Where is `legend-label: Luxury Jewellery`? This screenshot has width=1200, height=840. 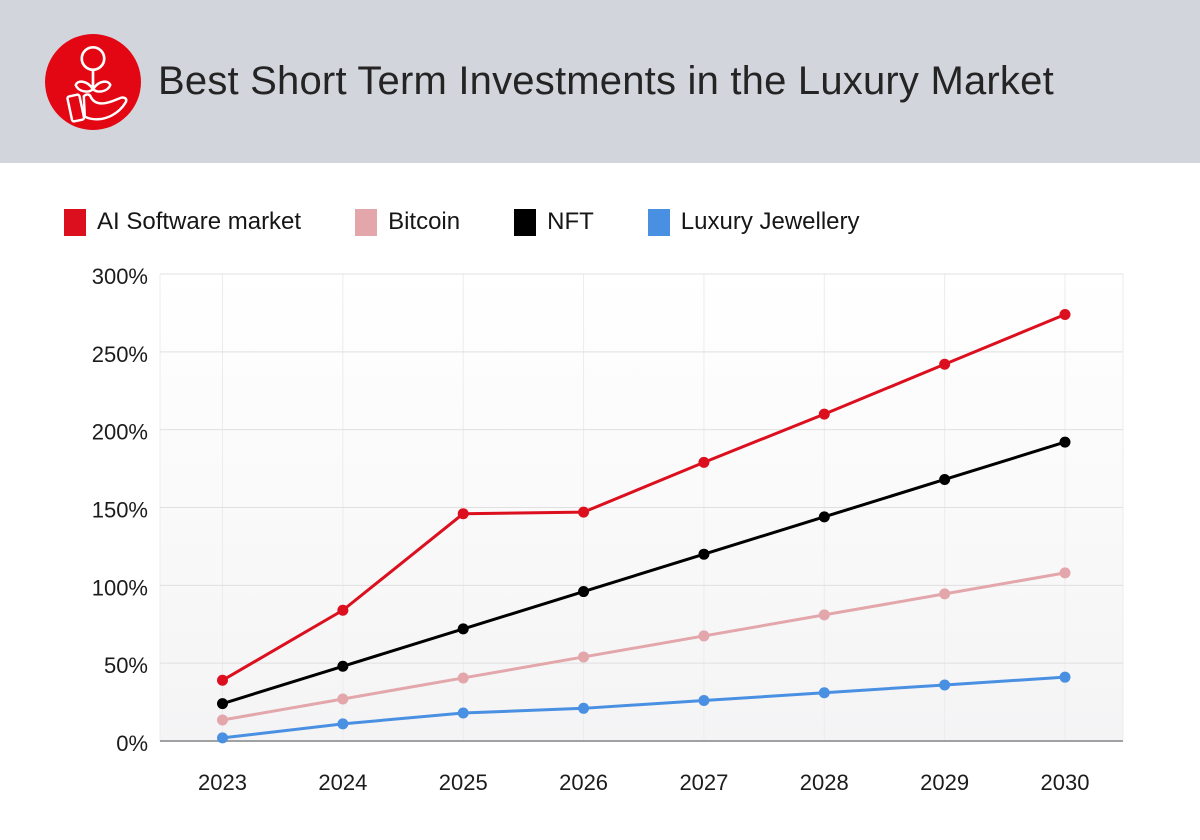
legend-label: Luxury Jewellery is located at coordinates (770, 221).